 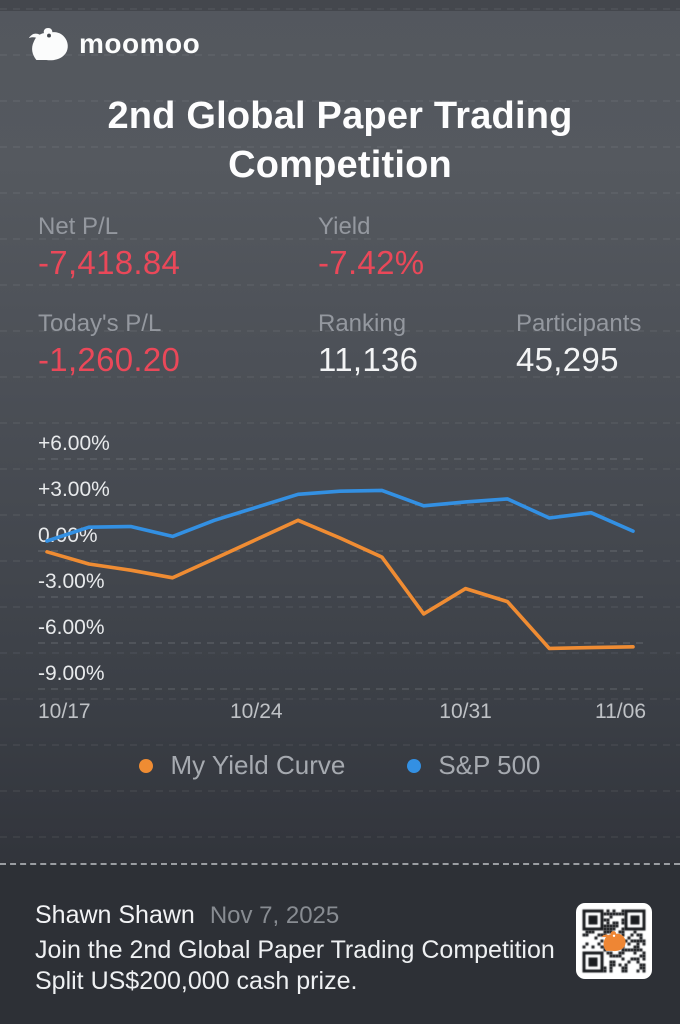 I want to click on promo-line-2: Split US$200,000 cash prize., so click(x=196, y=981).